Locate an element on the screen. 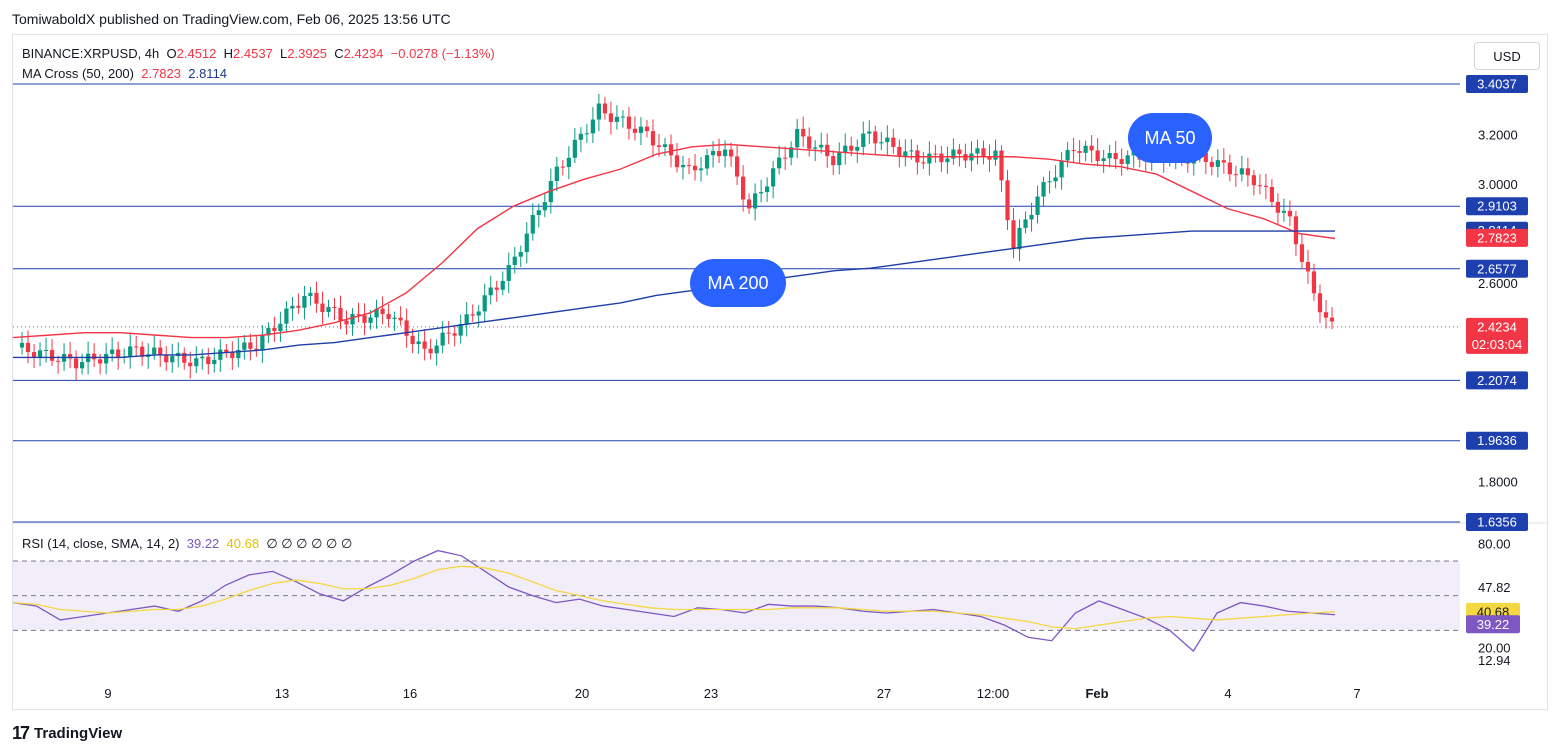 The width and height of the screenshot is (1561, 754). ma-legend: MA Cross (50, 200) 2.7823 2.8114 is located at coordinates (124, 73).